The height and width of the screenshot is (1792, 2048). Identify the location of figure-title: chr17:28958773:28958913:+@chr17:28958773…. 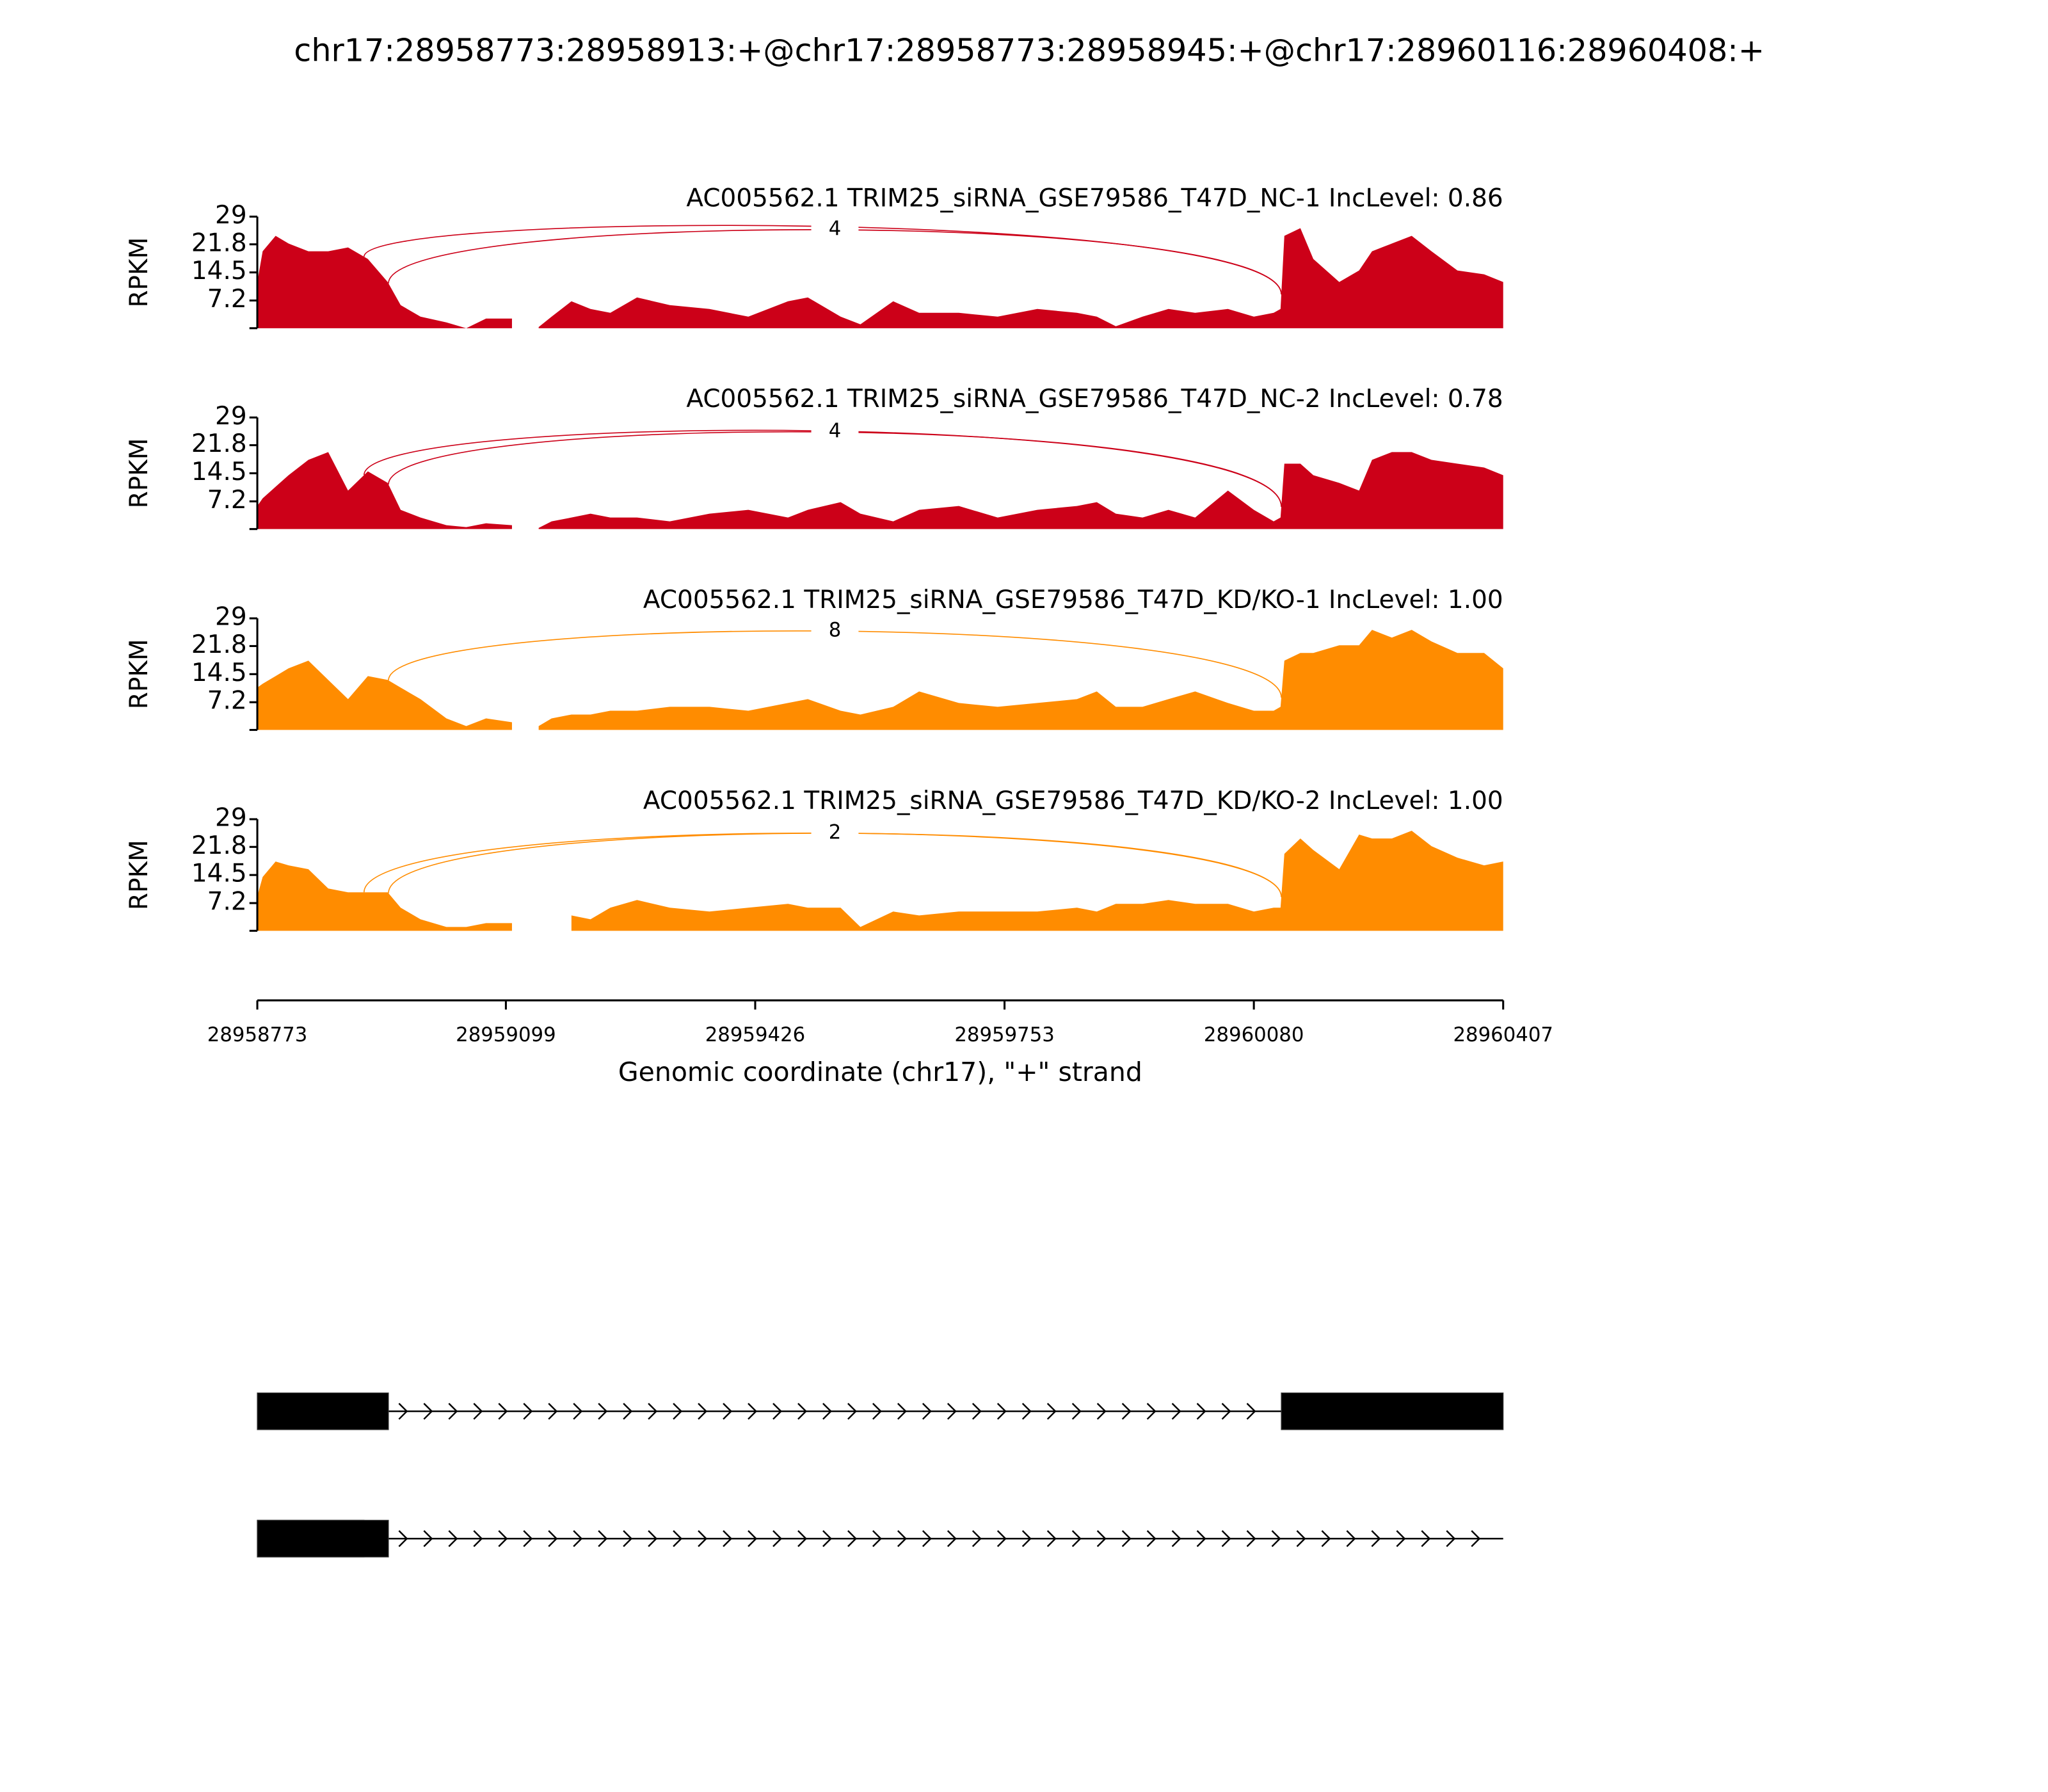
(1029, 50).